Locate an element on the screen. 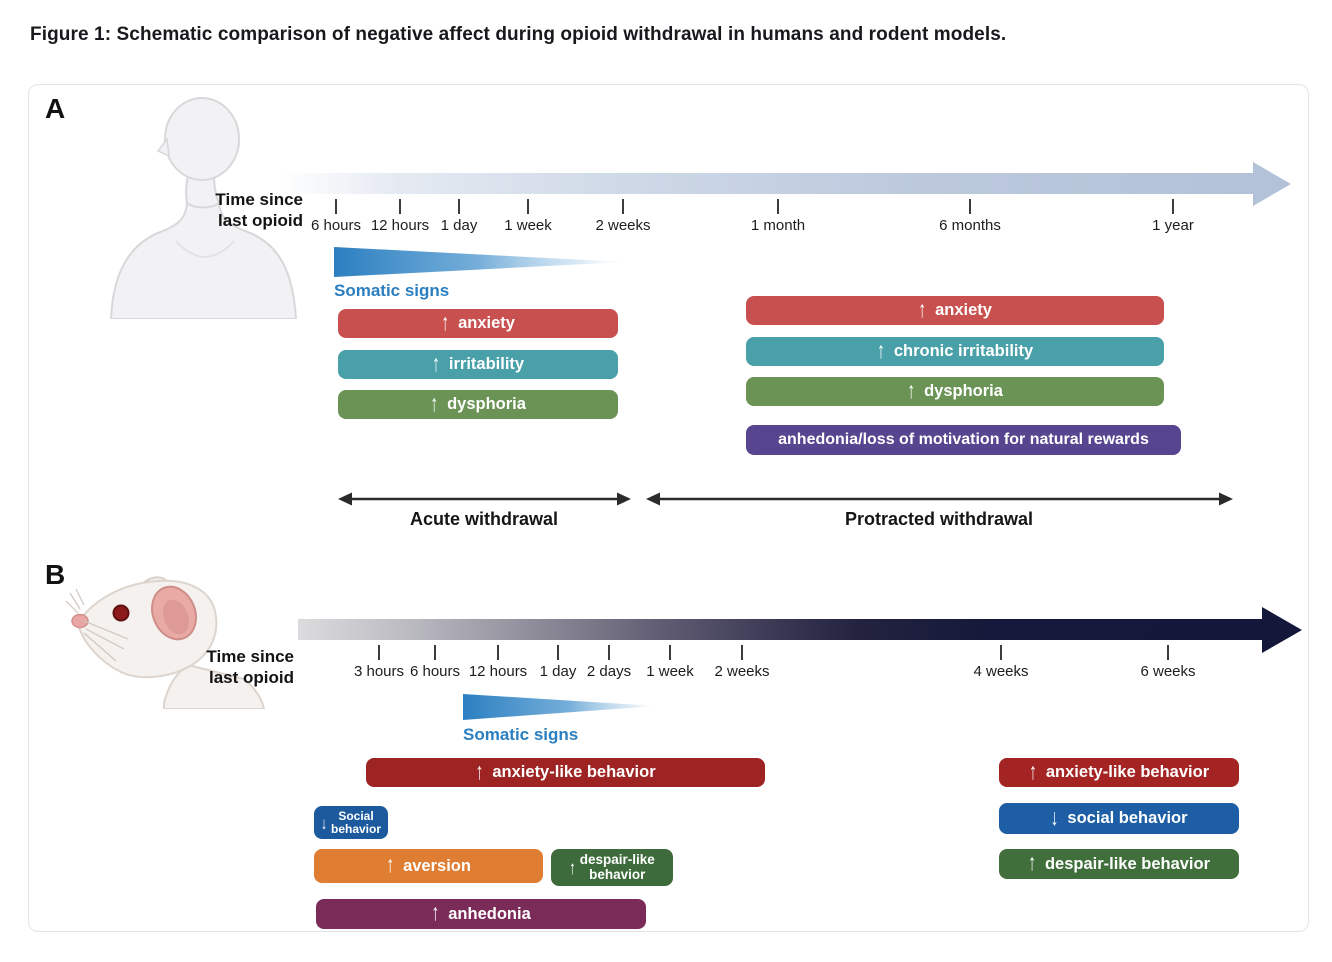 The width and height of the screenshot is (1332, 962). bar-label: anxiety is located at coordinates (486, 323).